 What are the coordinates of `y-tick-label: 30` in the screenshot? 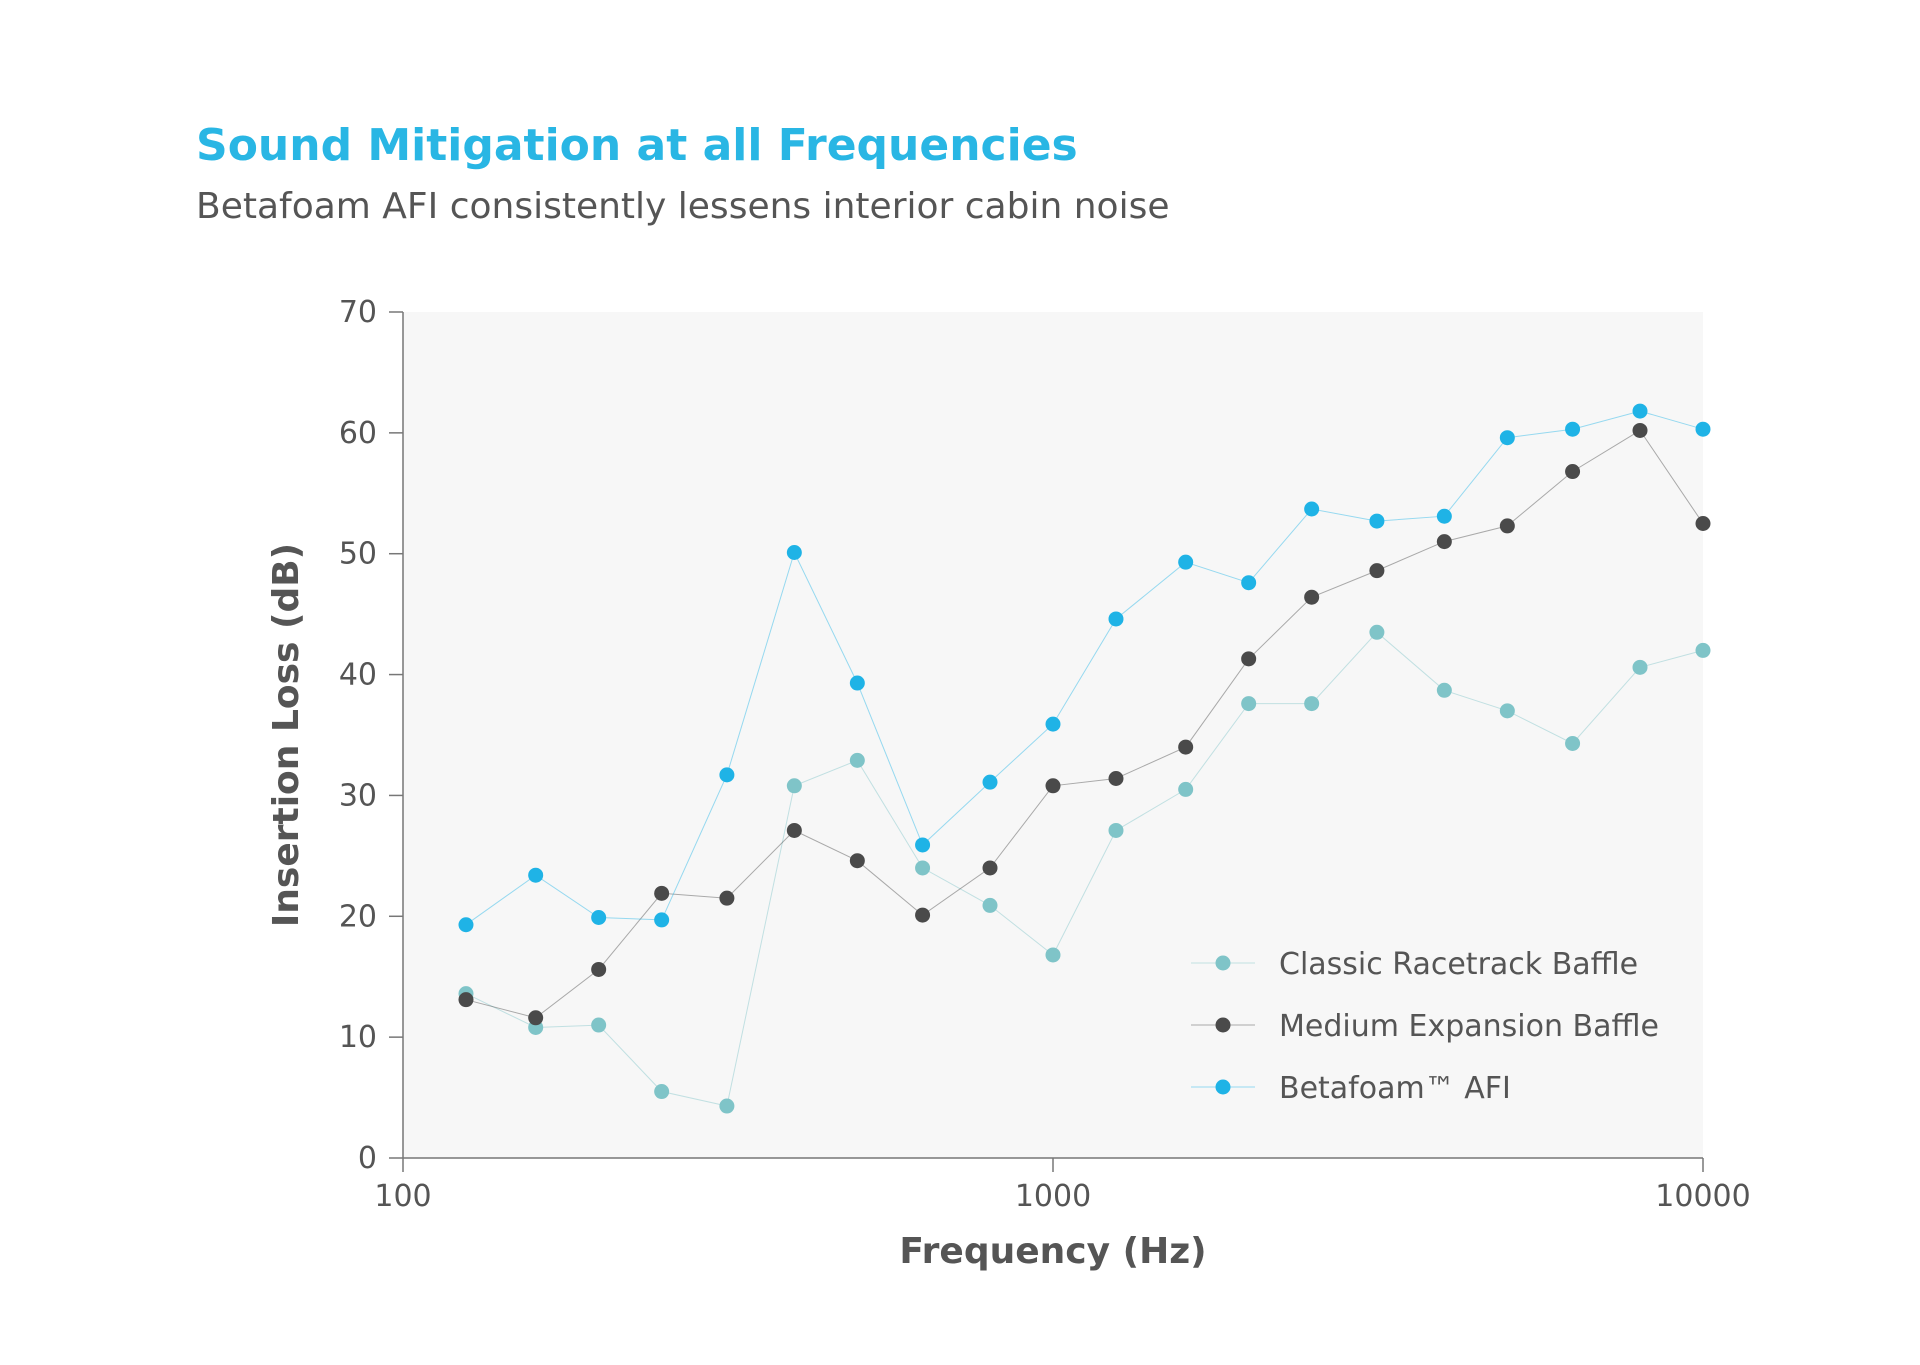 It's located at (358, 795).